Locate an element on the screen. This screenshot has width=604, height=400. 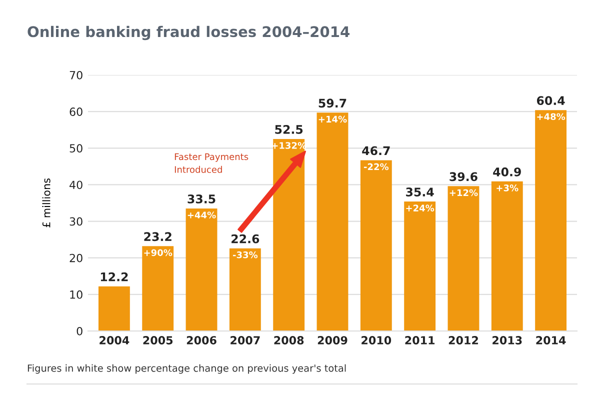
data-label: 22.6 is located at coordinates (246, 239).